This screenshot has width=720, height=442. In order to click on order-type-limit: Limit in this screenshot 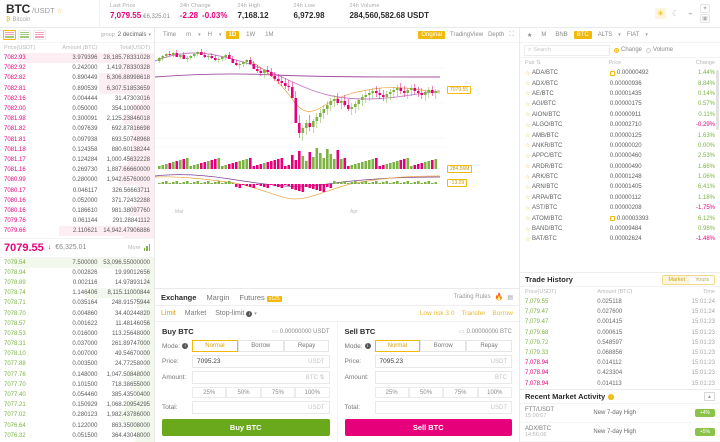, I will do `click(168, 313)`.